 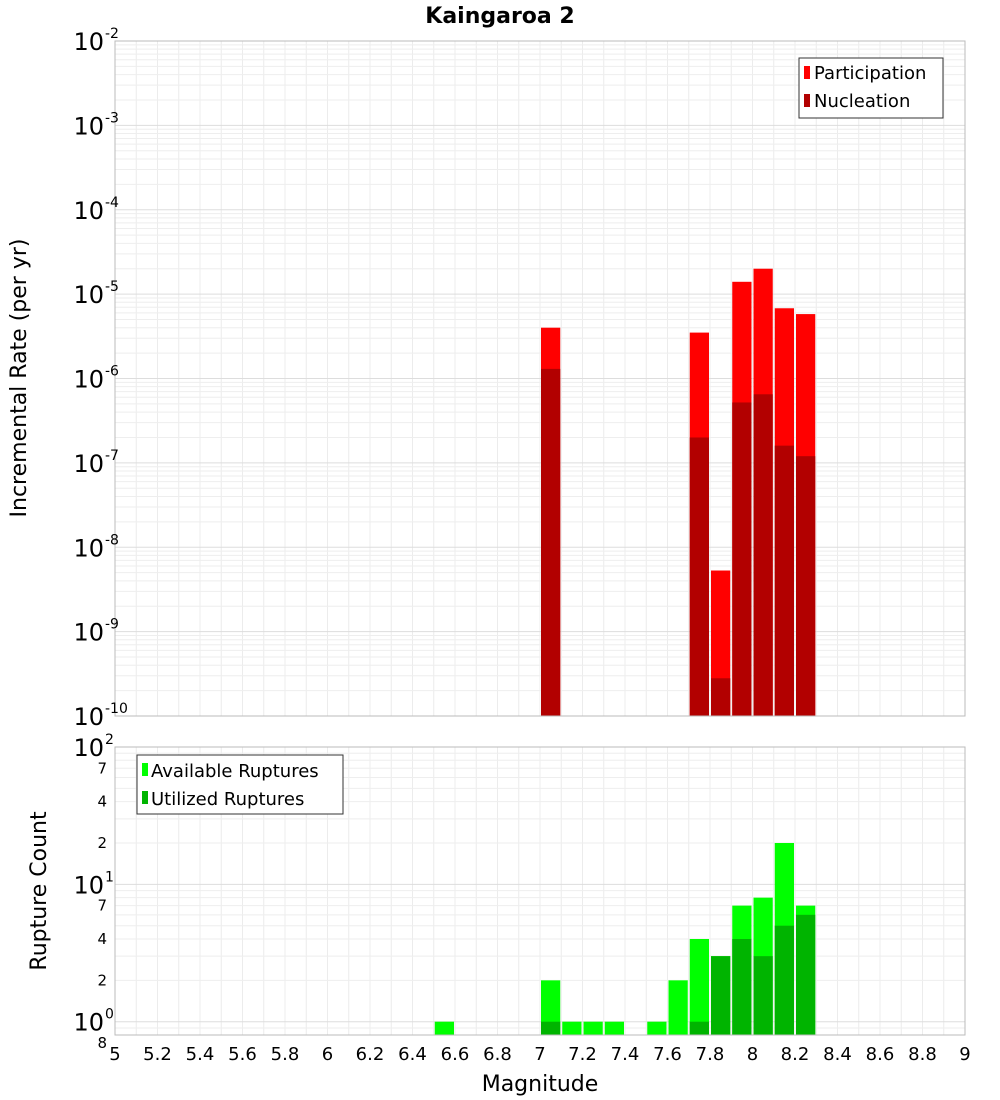 What do you see at coordinates (109, 740) in the screenshot?
I see `count-y-tick-exponent: 2` at bounding box center [109, 740].